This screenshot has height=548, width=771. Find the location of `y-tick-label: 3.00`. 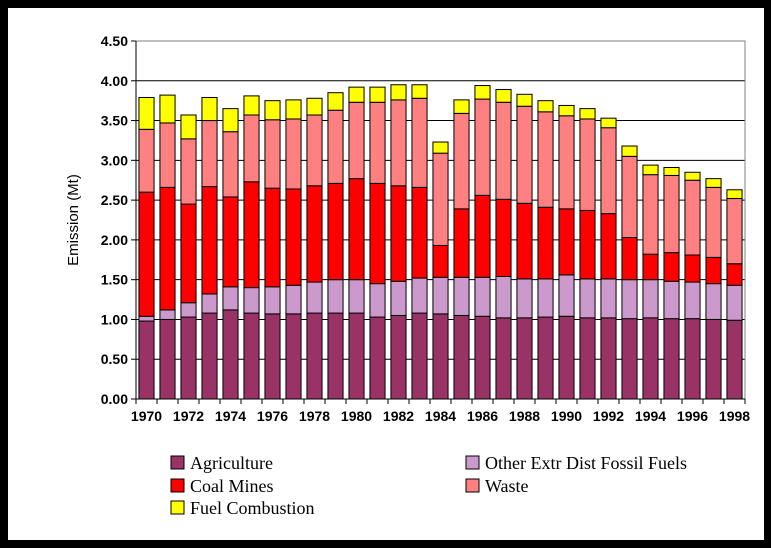

y-tick-label: 3.00 is located at coordinates (114, 160).